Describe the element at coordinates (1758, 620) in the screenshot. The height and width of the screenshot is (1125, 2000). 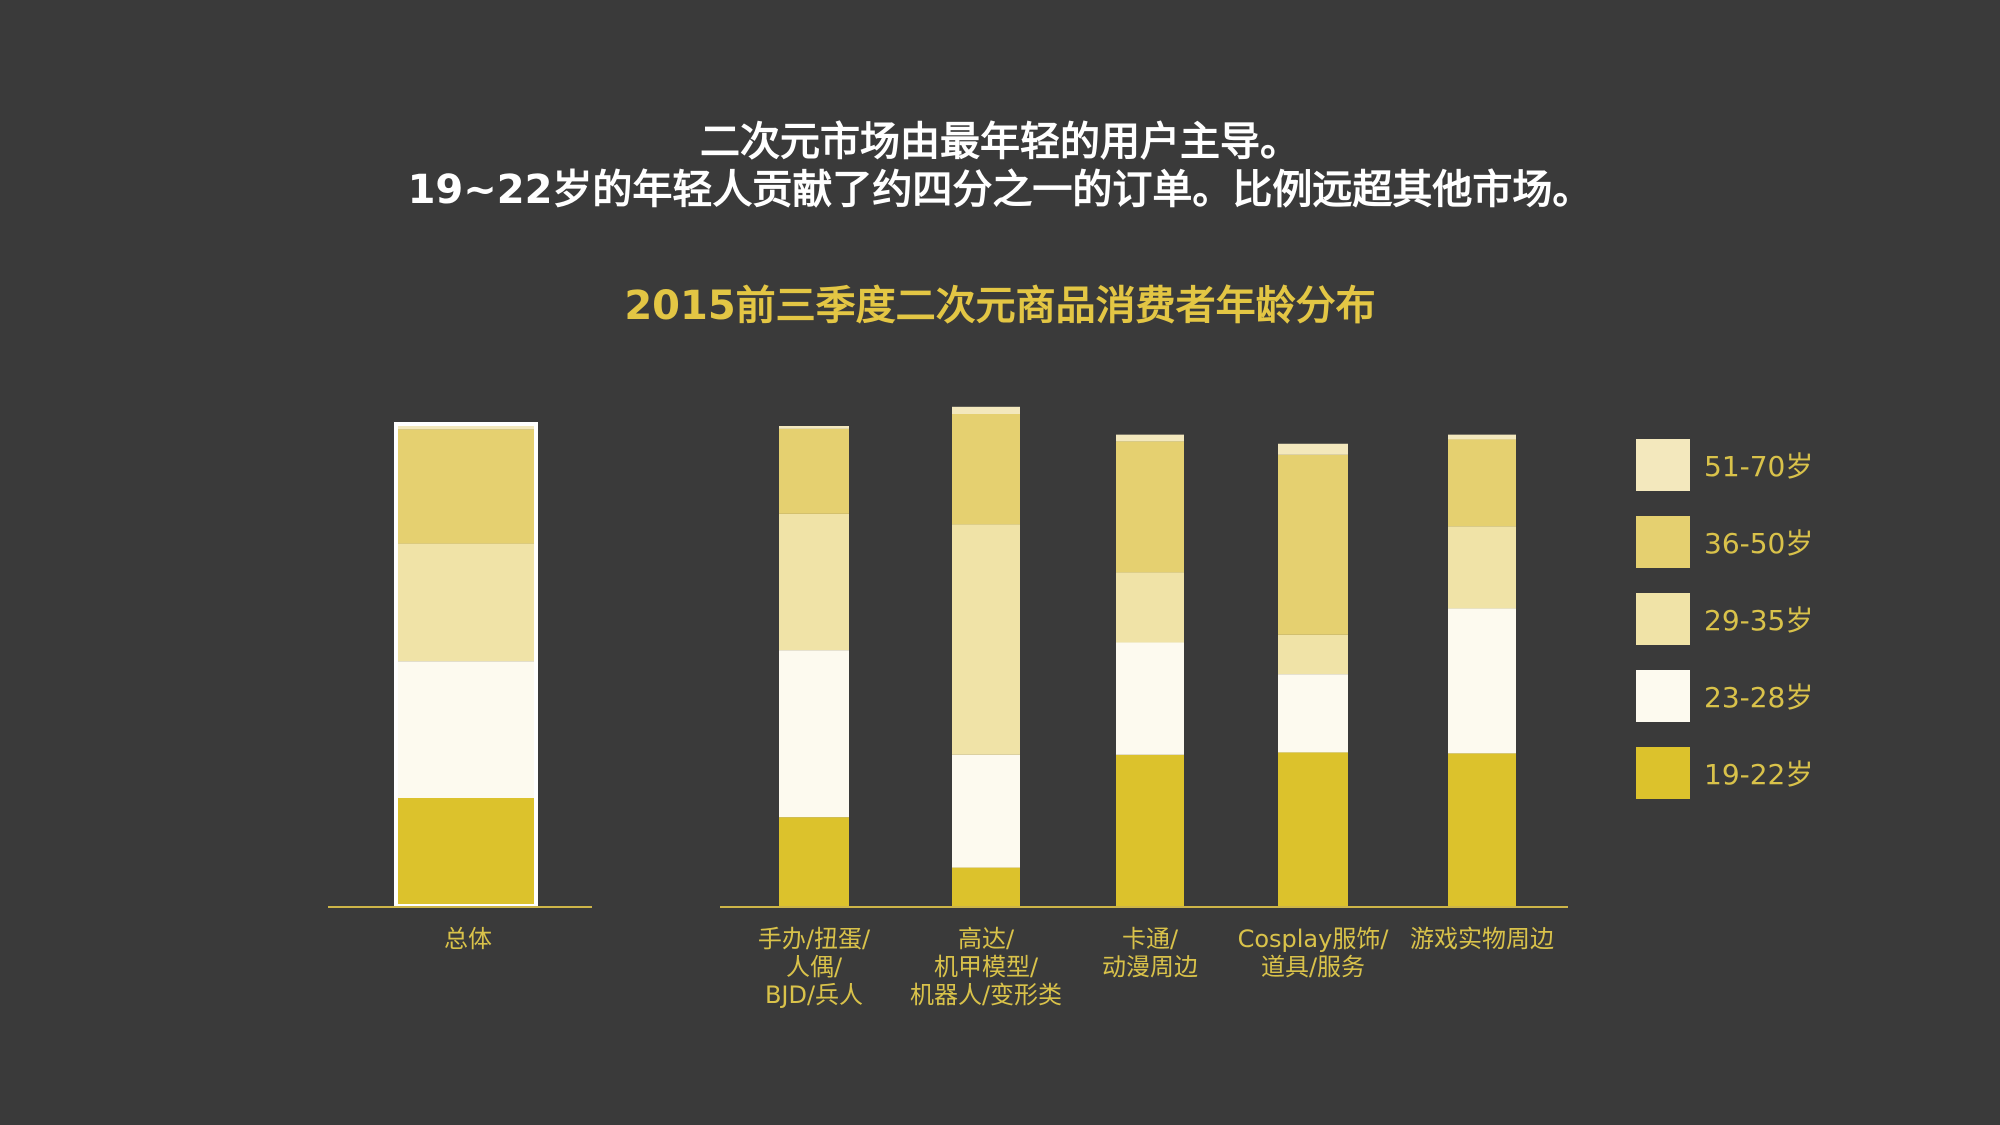
I see `legend-label: 29-35岁` at that location.